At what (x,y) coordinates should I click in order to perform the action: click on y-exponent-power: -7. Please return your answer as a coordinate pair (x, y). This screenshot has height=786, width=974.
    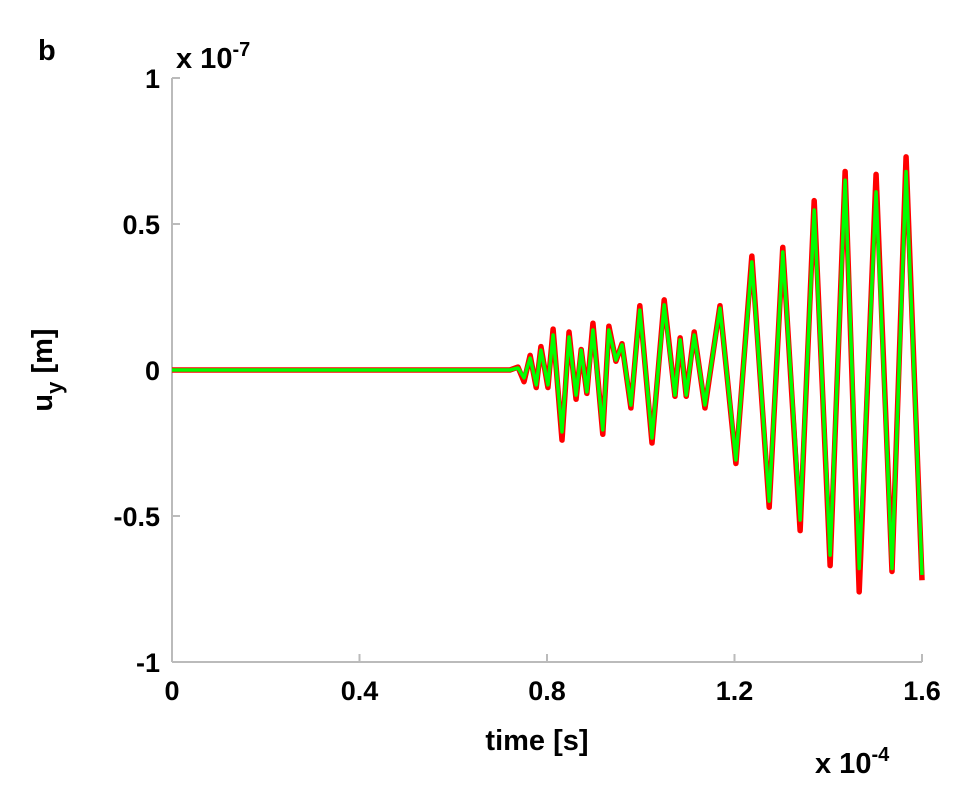
    Looking at the image, I should click on (241, 50).